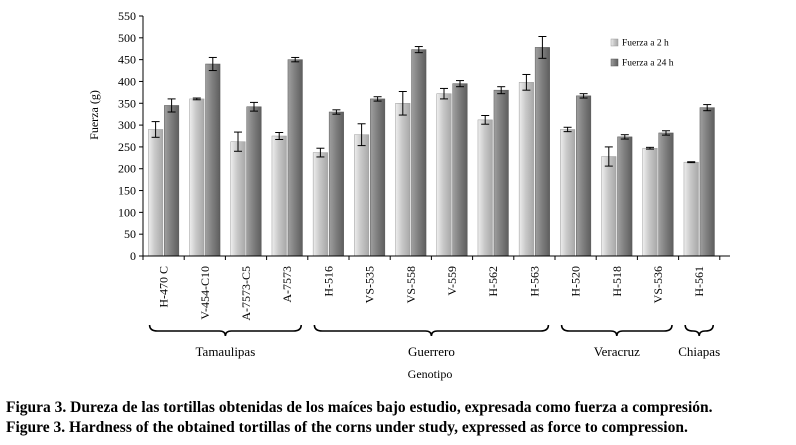 This screenshot has height=445, width=796. I want to click on x-category-label: VS-535, so click(370, 284).